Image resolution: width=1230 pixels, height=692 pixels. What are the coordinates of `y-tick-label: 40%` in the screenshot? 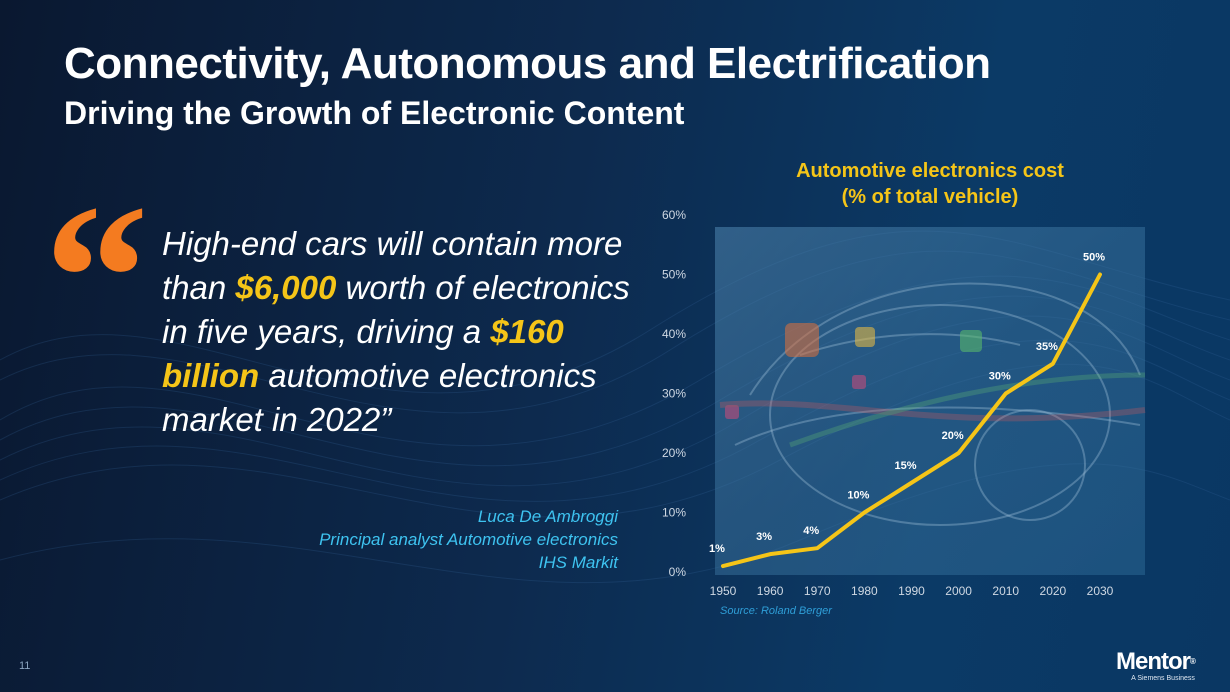 It's located at (674, 334).